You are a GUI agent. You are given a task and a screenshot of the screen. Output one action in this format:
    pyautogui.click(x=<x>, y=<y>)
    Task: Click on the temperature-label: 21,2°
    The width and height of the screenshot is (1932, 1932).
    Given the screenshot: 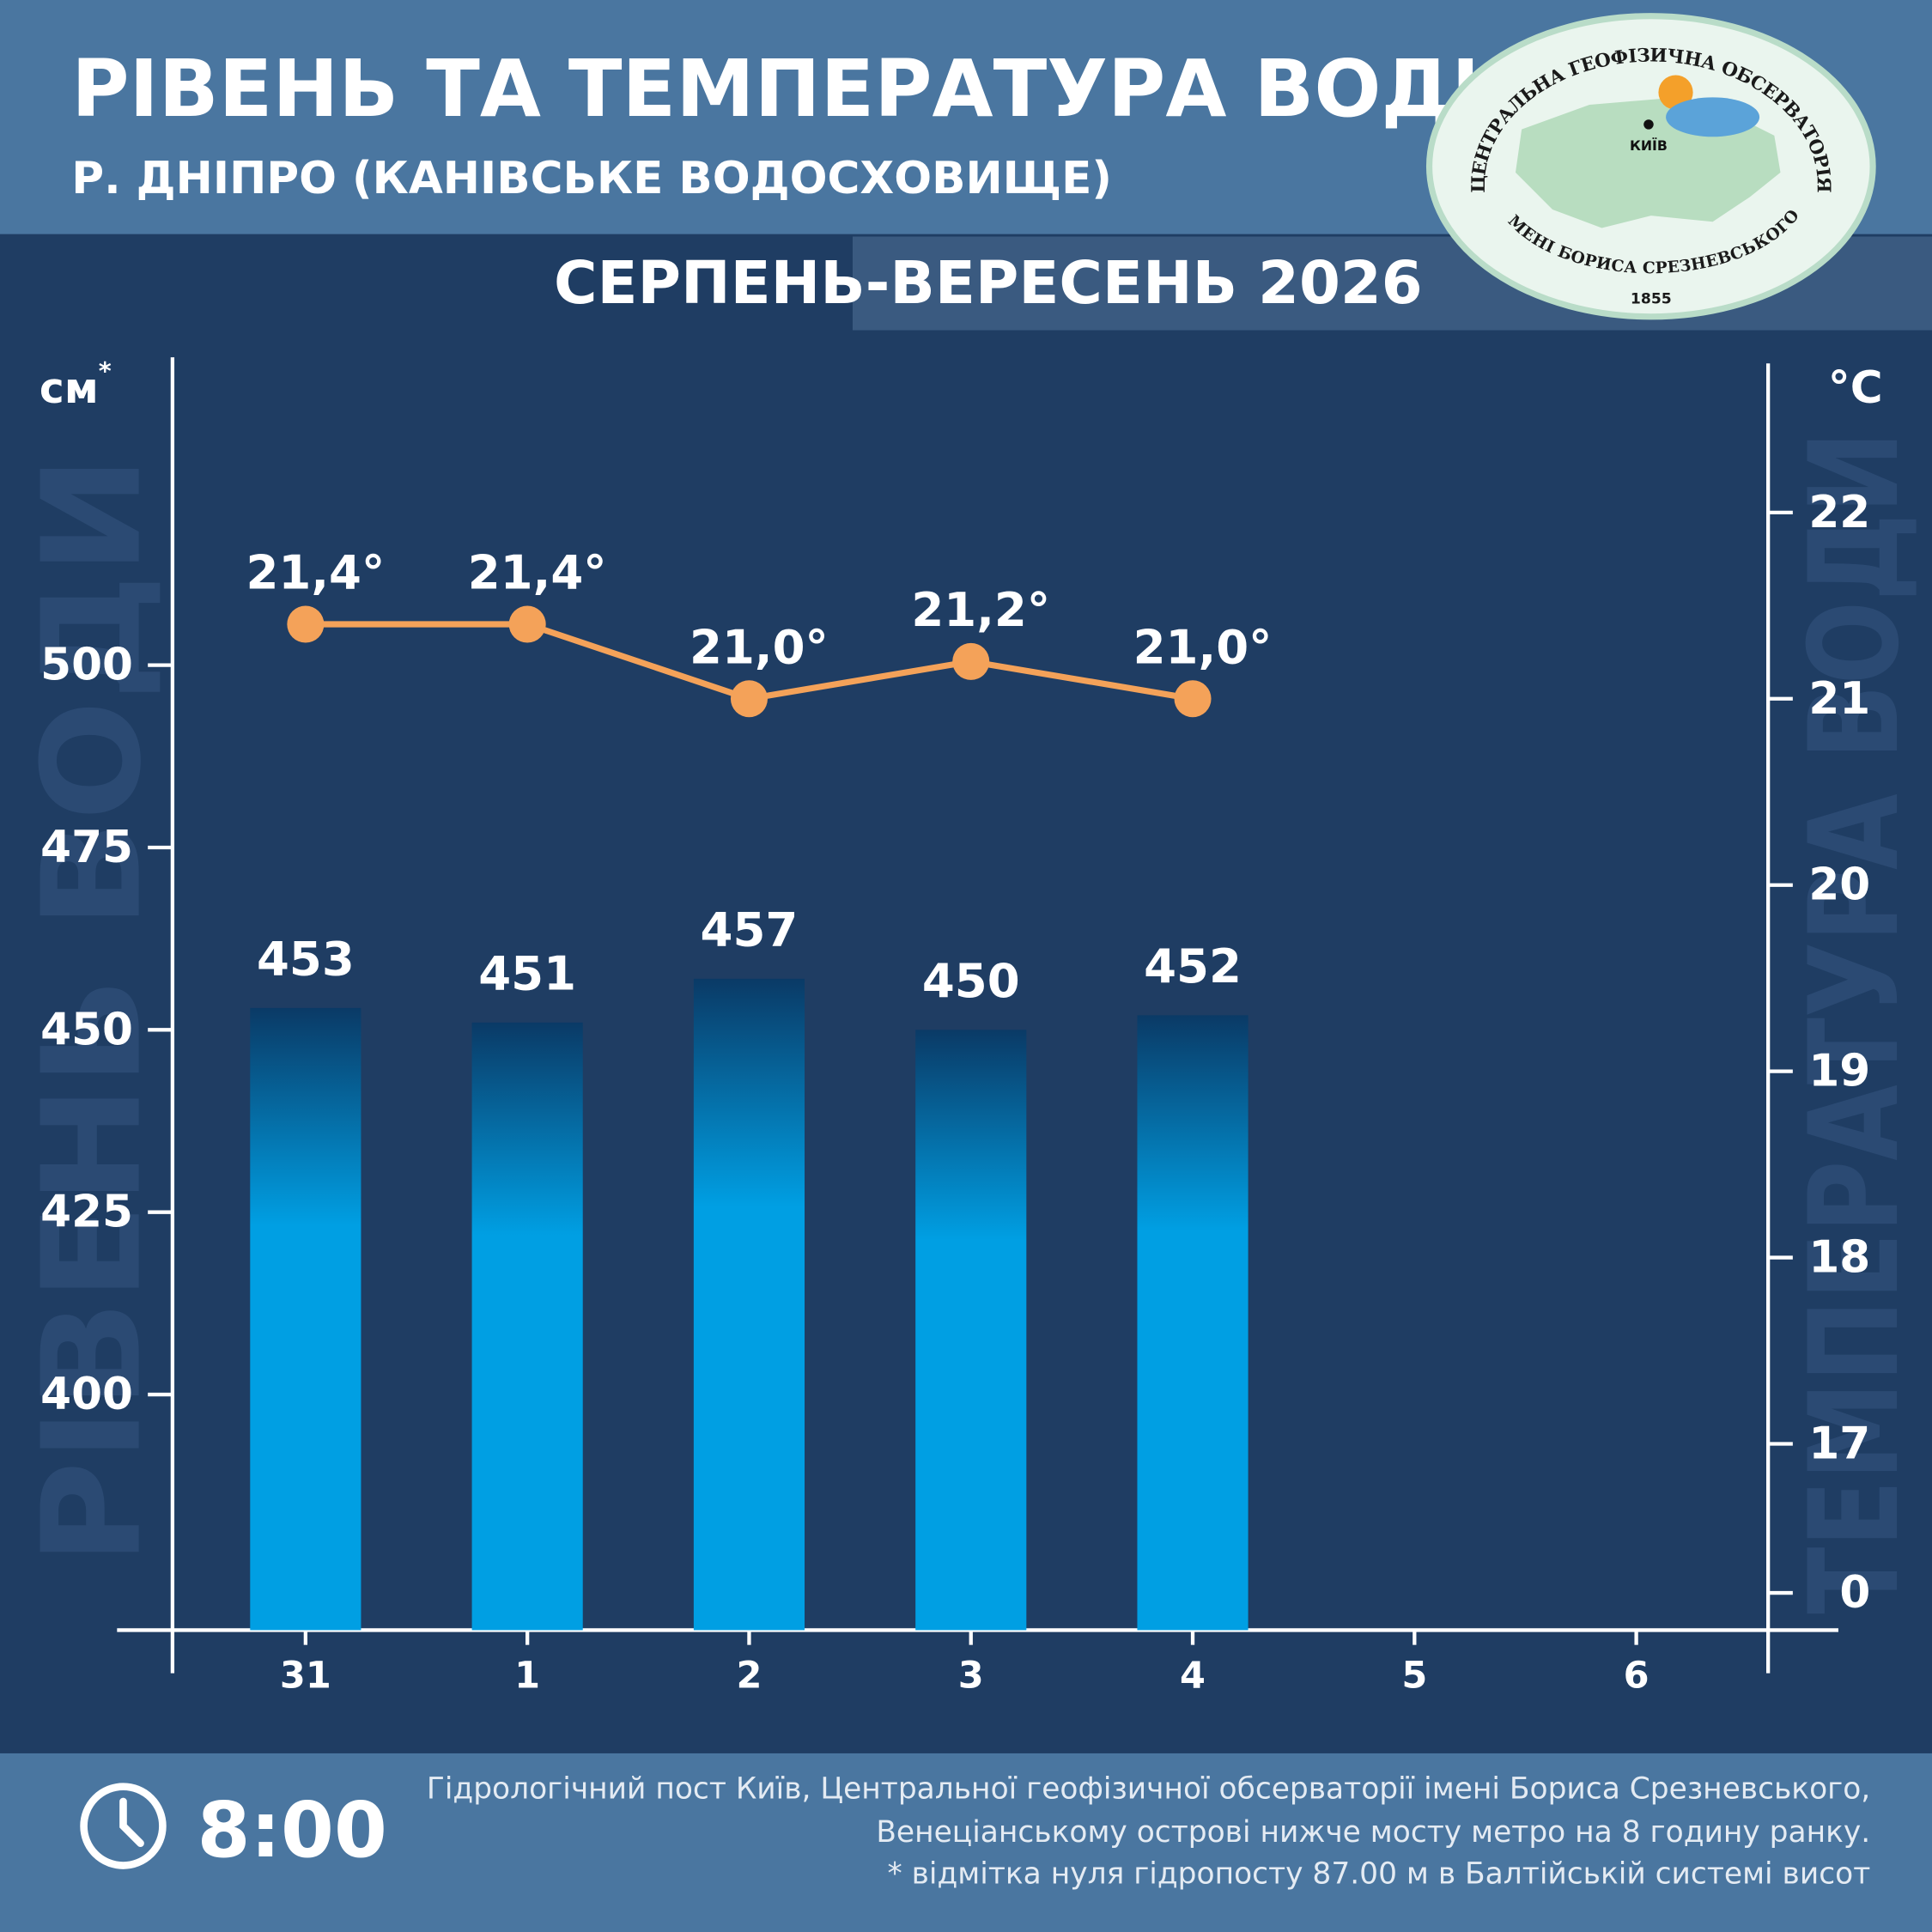 What is the action you would take?
    pyautogui.click(x=980, y=609)
    